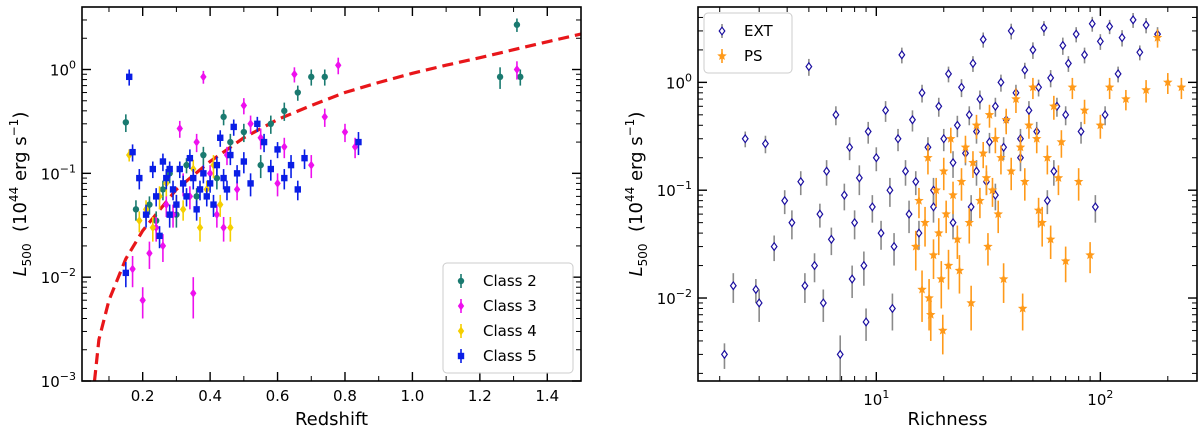 The image size is (1200, 431). What do you see at coordinates (947, 419) in the screenshot?
I see `x-axis-label: Richness` at bounding box center [947, 419].